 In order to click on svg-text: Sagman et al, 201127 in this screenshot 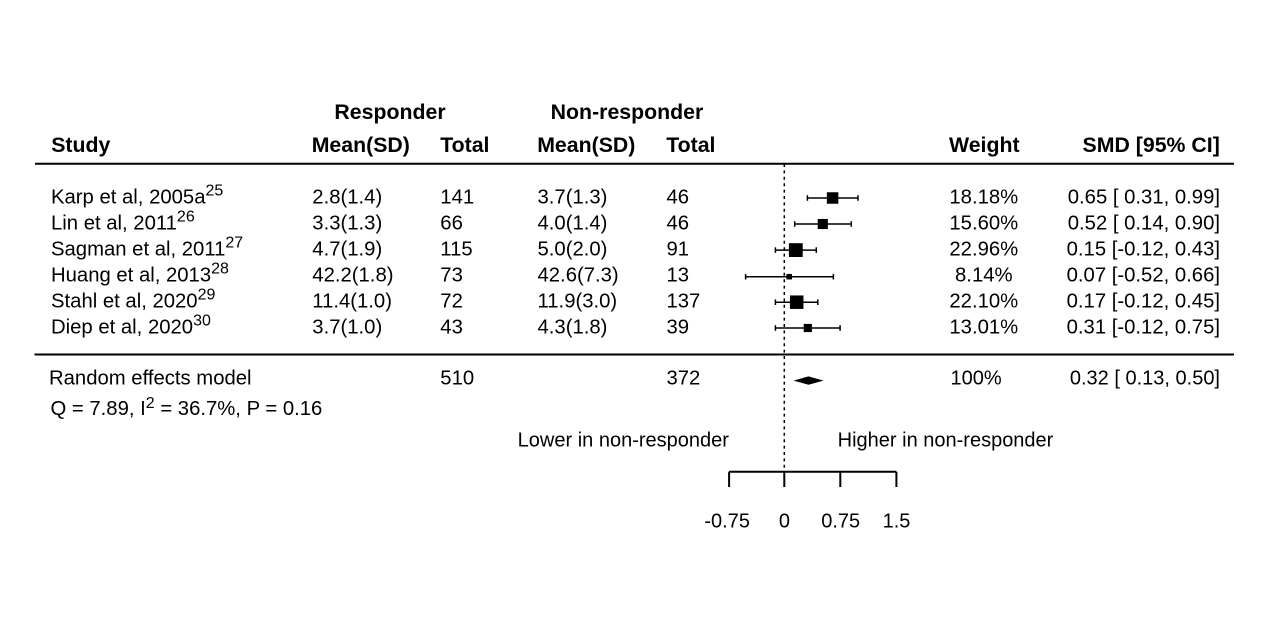, I will do `click(147, 248)`.